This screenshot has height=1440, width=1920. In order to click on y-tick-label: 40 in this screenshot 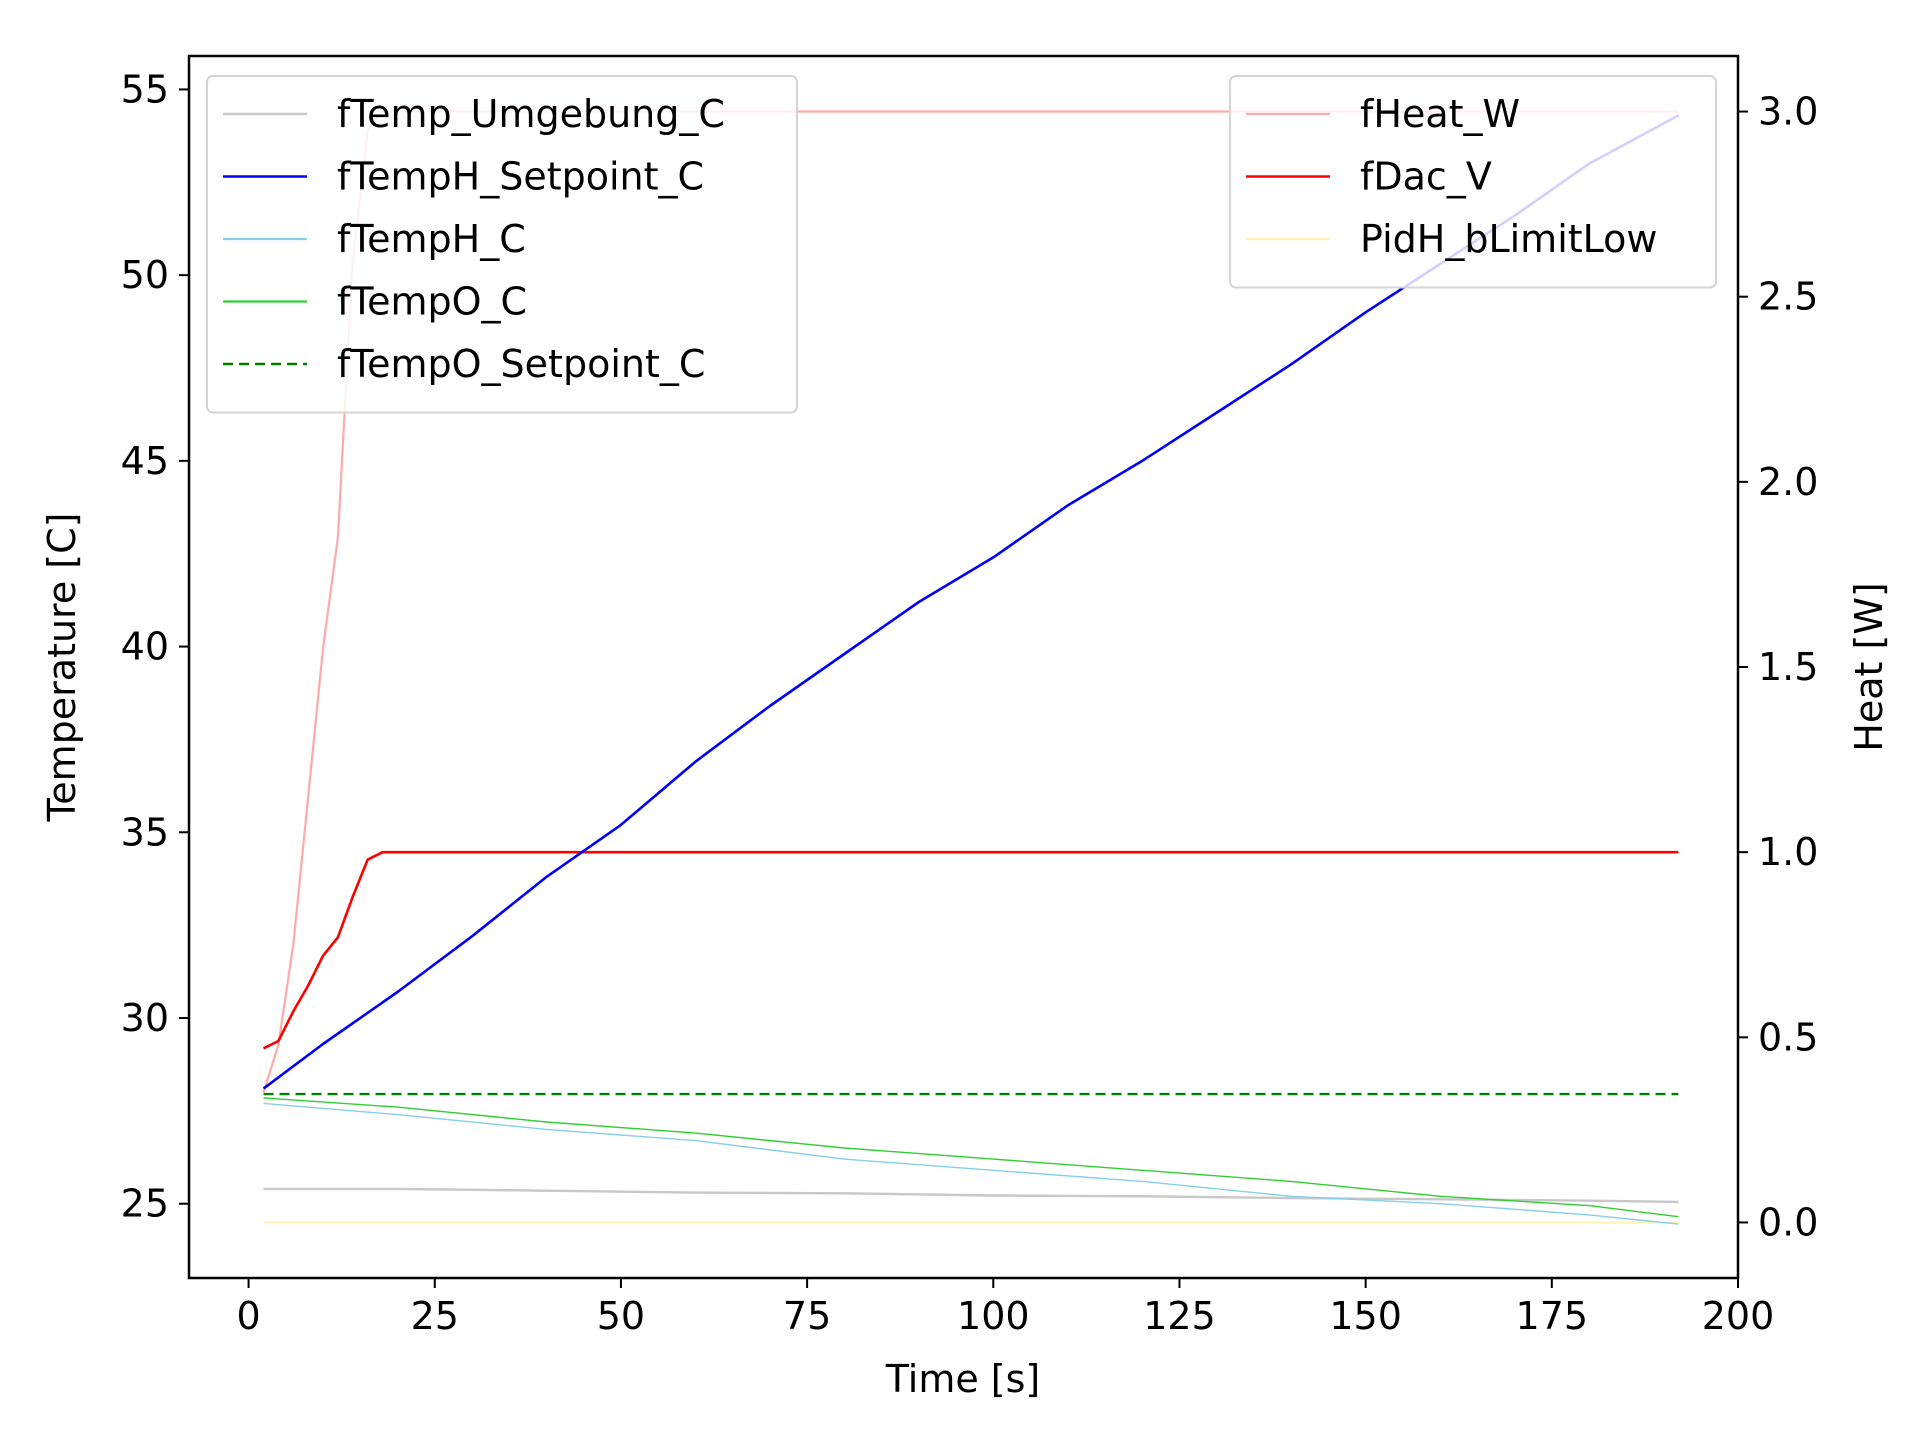, I will do `click(145, 647)`.